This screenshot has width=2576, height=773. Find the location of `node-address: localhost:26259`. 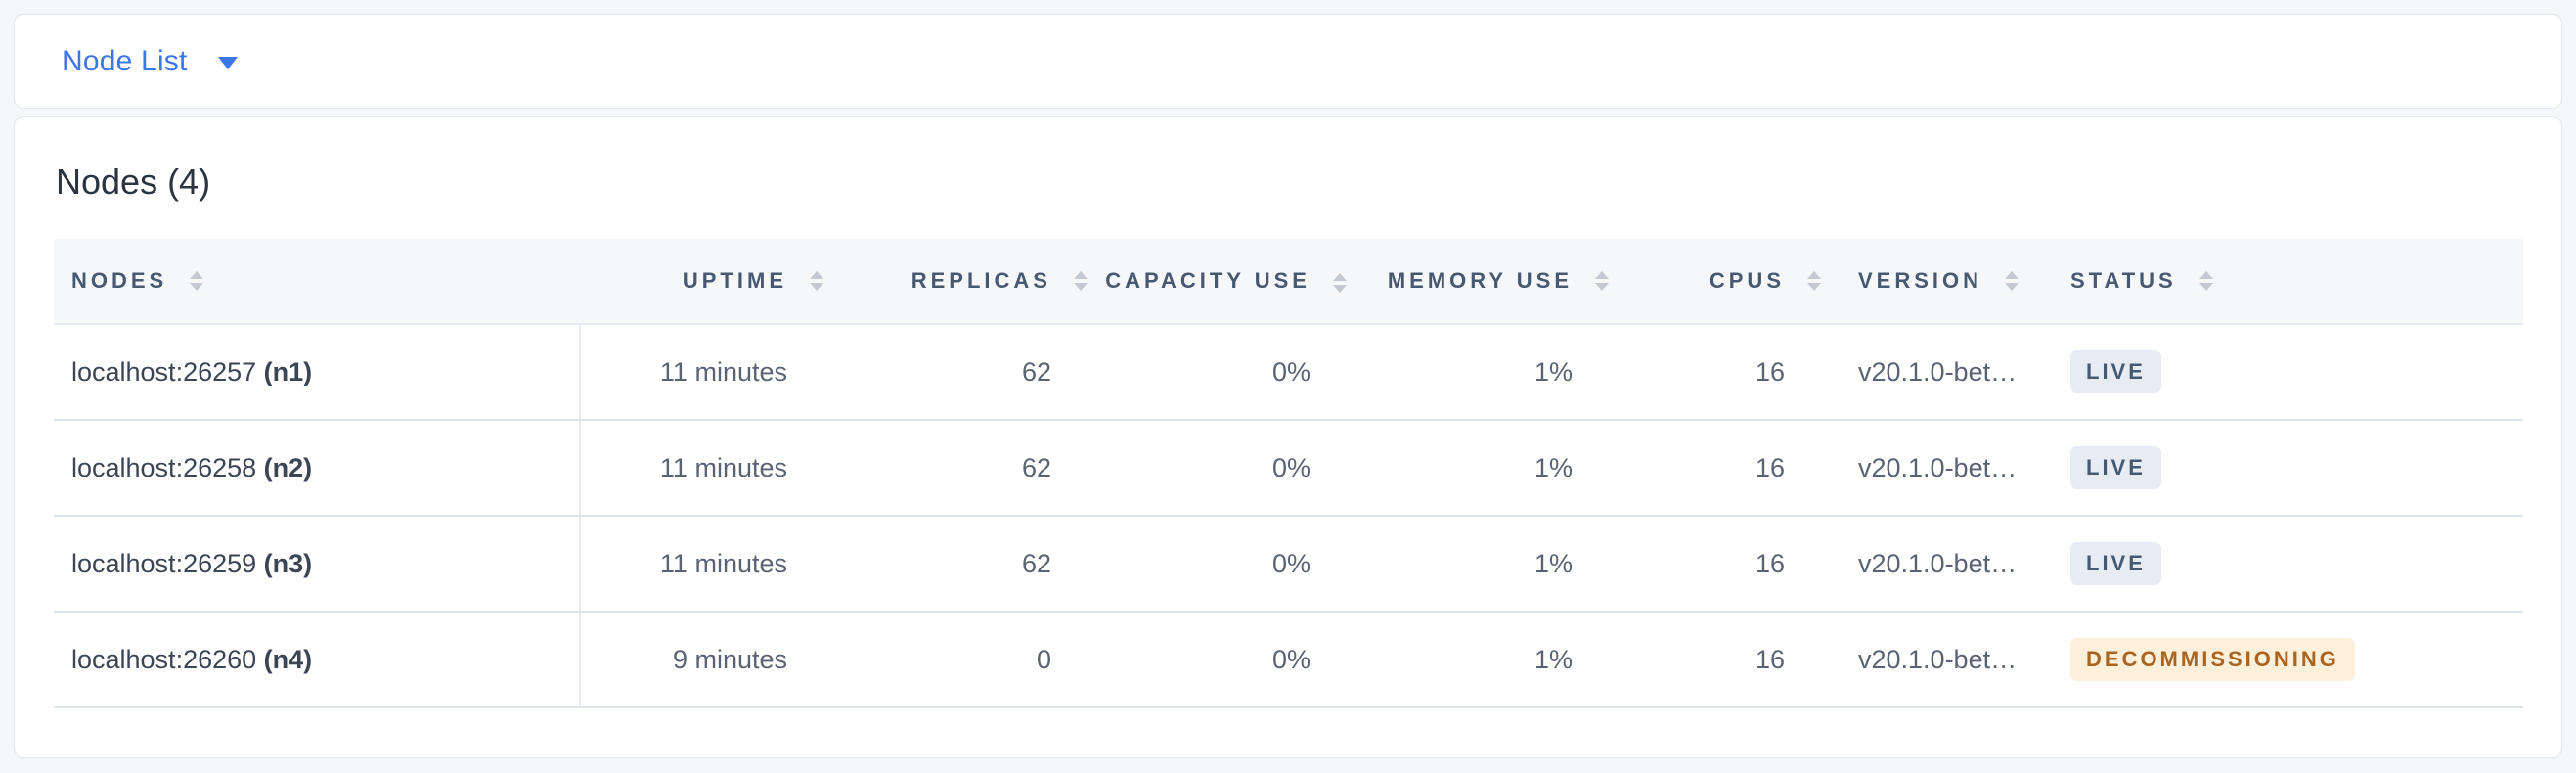

node-address: localhost:26259 is located at coordinates (164, 563).